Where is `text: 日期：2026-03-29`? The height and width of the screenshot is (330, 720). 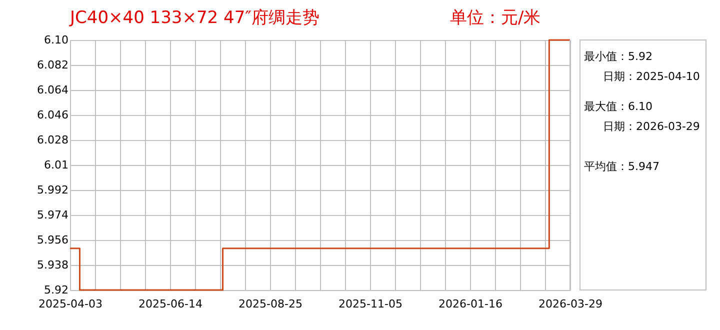 text: 日期：2026-03-29 is located at coordinates (651, 126).